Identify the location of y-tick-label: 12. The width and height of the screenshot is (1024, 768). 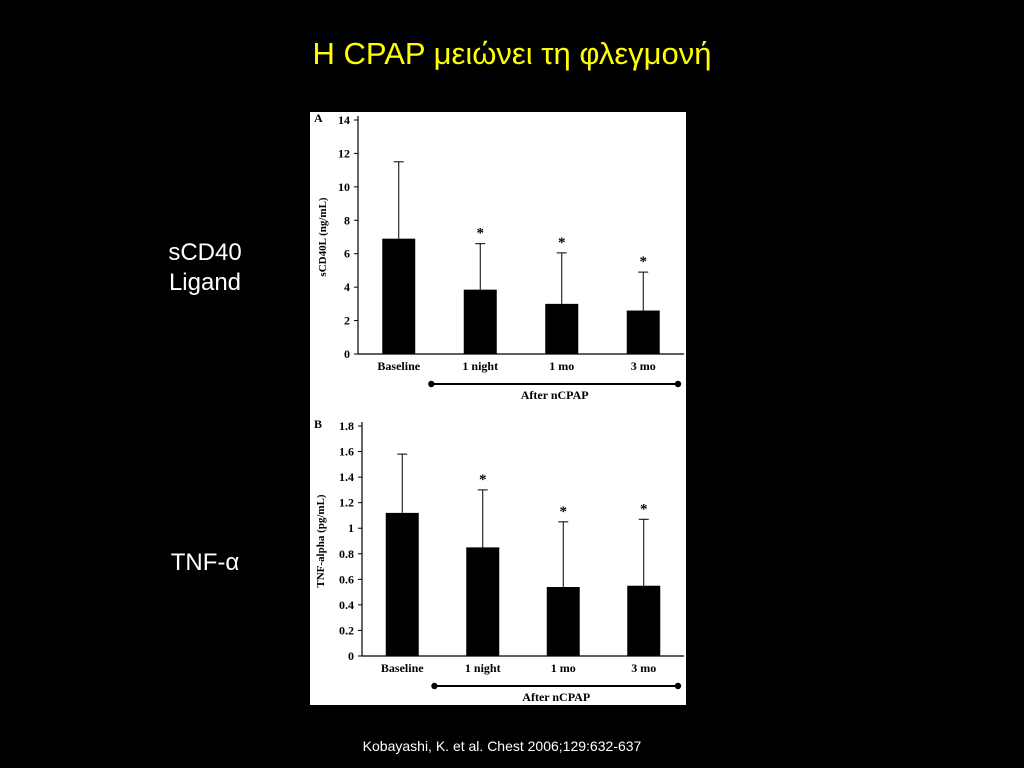
(344, 153).